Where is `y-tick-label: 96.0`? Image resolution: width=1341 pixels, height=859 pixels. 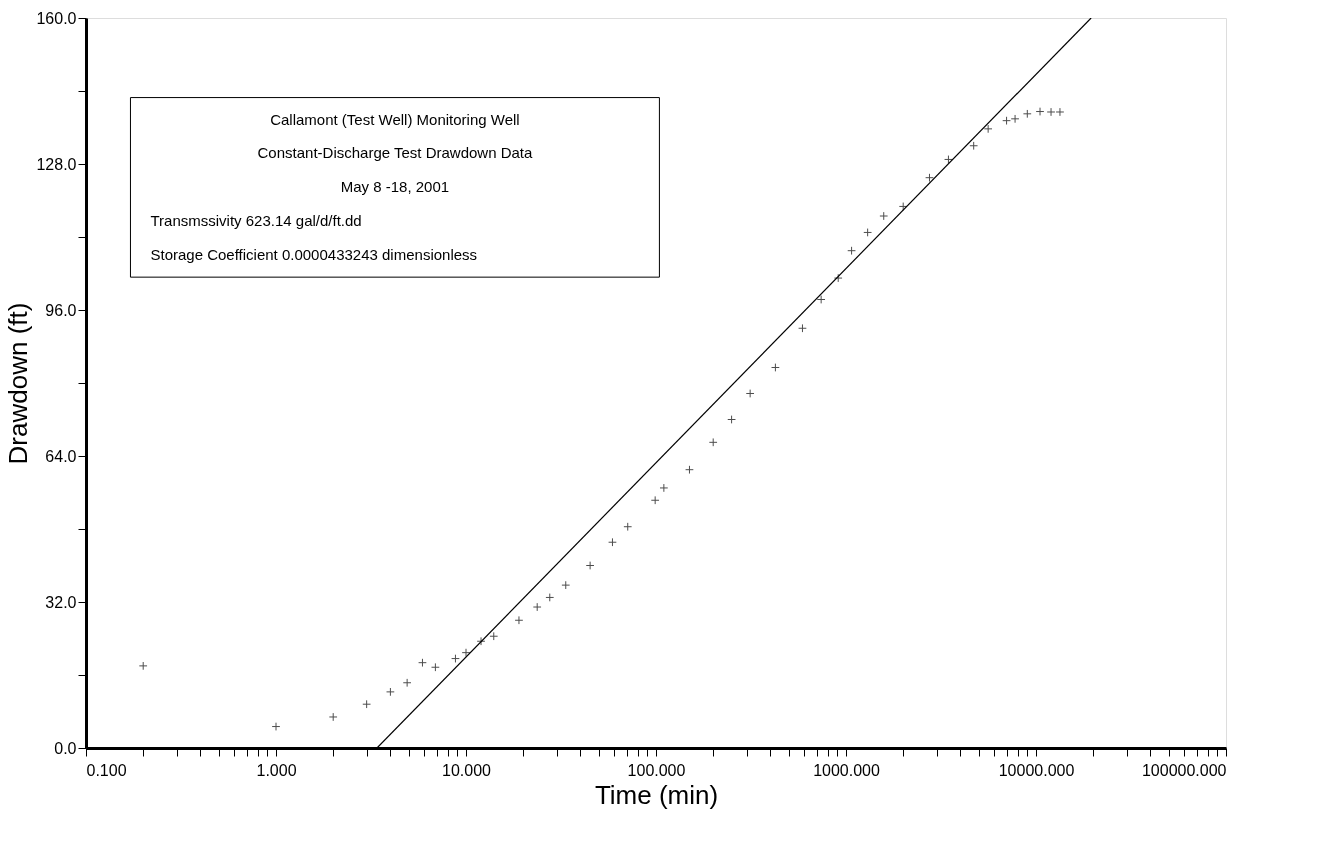 y-tick-label: 96.0 is located at coordinates (61, 310).